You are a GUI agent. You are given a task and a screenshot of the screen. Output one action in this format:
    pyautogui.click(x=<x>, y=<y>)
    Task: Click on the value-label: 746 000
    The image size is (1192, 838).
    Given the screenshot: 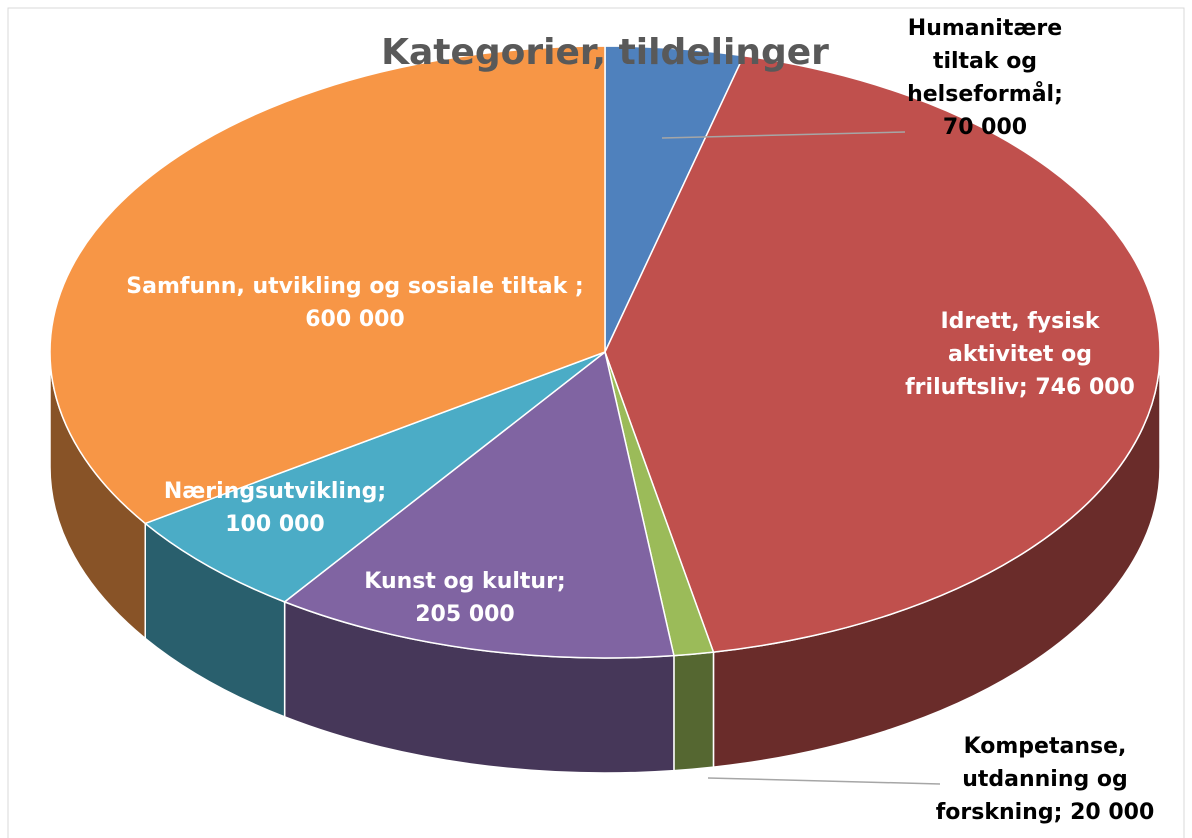 What is the action you would take?
    pyautogui.click(x=1085, y=387)
    